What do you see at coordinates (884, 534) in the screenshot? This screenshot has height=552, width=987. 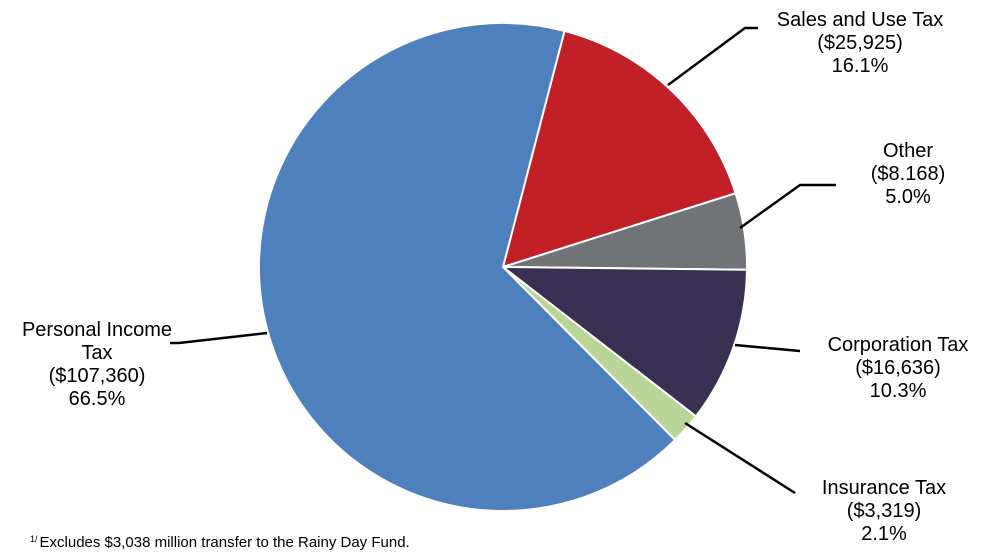 I see `slice-percent-insurance: 2.1%` at bounding box center [884, 534].